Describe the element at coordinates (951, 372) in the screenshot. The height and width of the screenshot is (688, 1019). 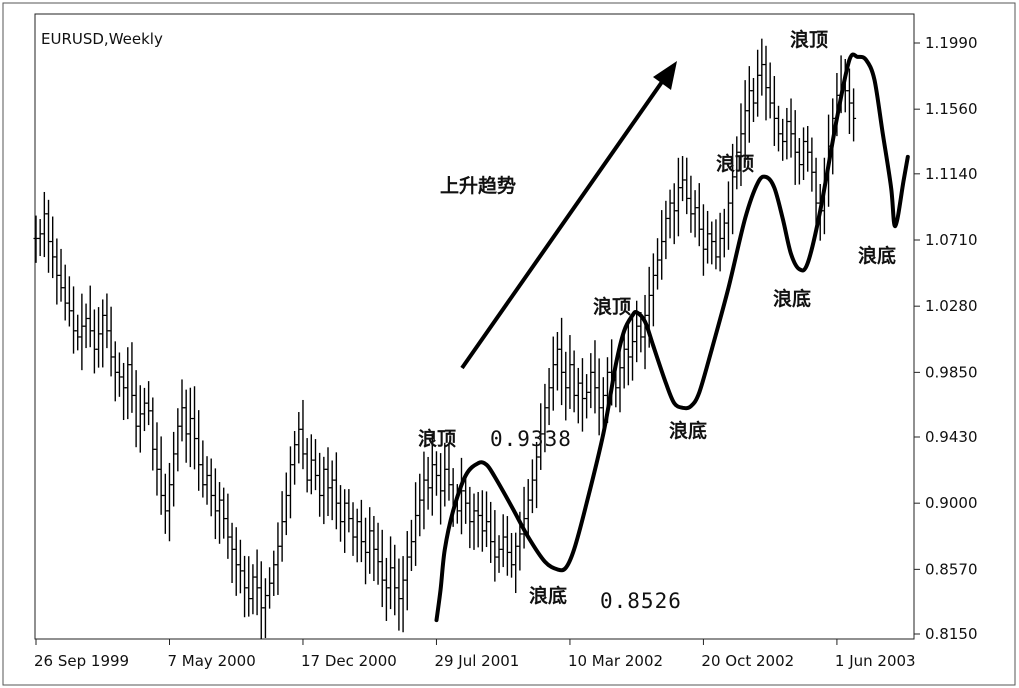
I see `y-tick-label: 0.9850` at that location.